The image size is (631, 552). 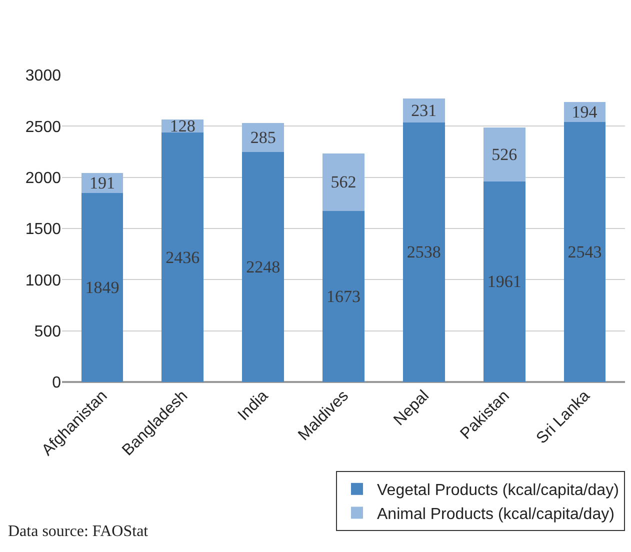 I want to click on source-note: Data source: FAOStat, so click(x=78, y=531).